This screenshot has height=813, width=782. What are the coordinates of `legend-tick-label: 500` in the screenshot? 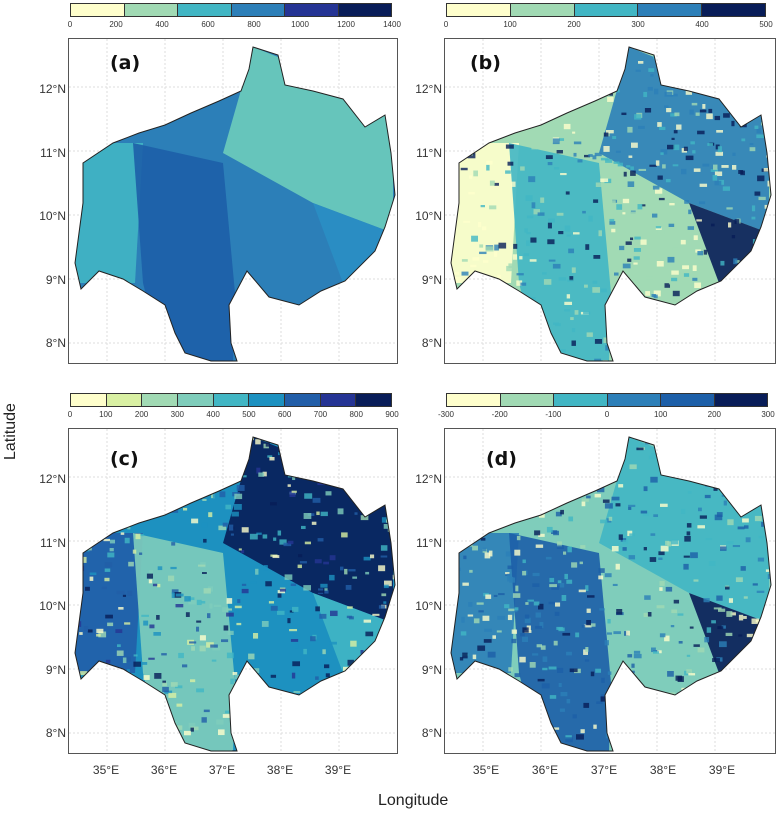 It's located at (766, 24).